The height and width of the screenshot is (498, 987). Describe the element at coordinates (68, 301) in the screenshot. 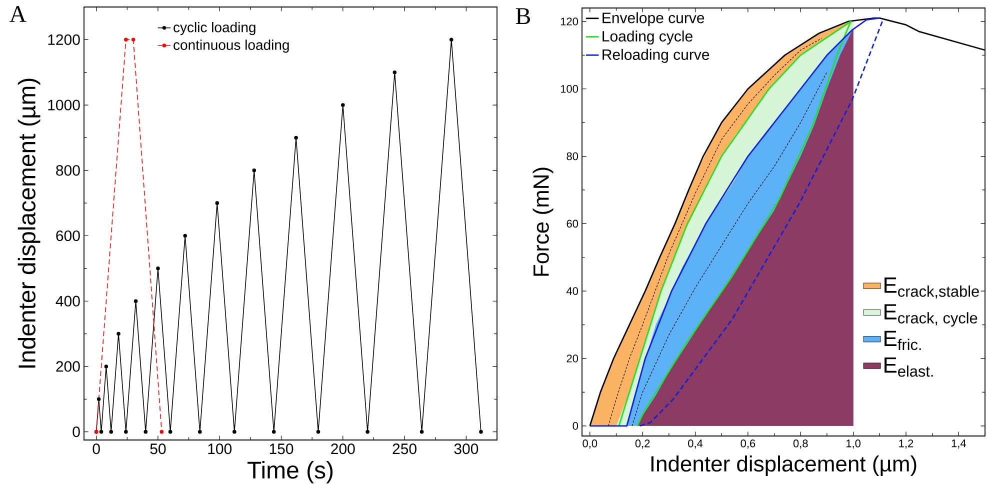

I see `y-tick-label: 400` at that location.